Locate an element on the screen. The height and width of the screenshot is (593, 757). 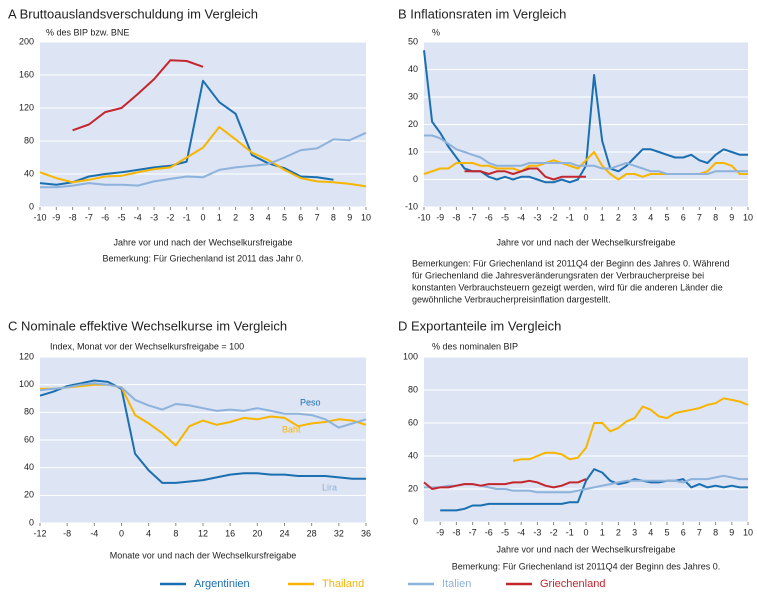
legend-label: Thailand is located at coordinates (343, 584).